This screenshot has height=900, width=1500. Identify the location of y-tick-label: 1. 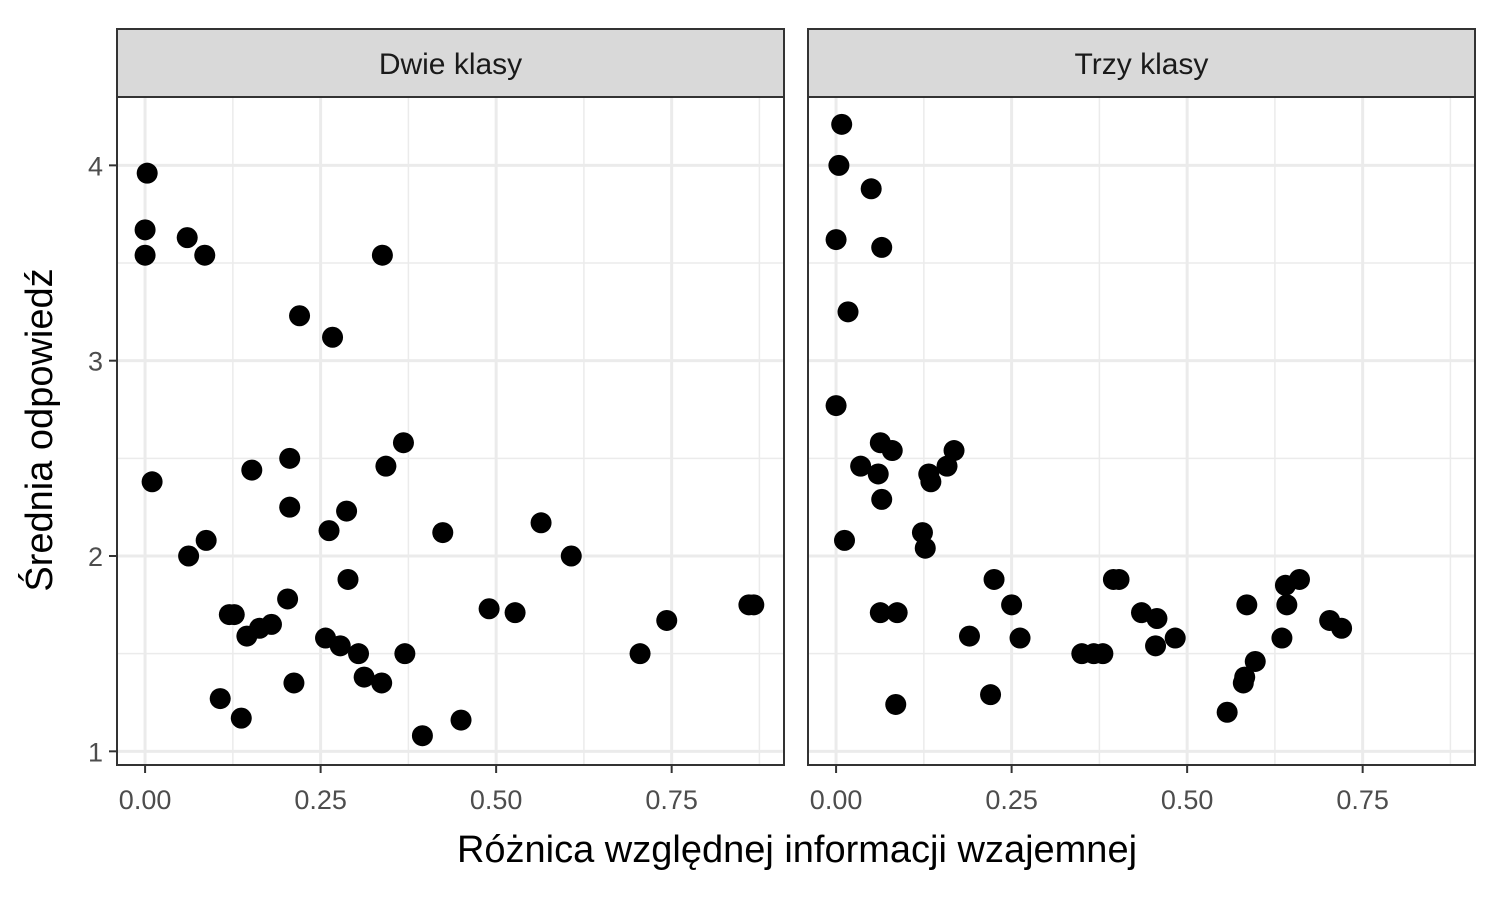
(95, 752).